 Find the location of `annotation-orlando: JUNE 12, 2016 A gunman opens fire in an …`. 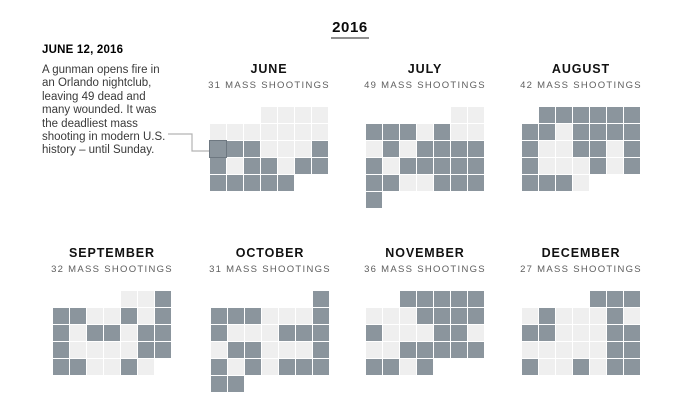

annotation-orlando: JUNE 12, 2016 A gunman opens fire in an … is located at coordinates (118, 101).